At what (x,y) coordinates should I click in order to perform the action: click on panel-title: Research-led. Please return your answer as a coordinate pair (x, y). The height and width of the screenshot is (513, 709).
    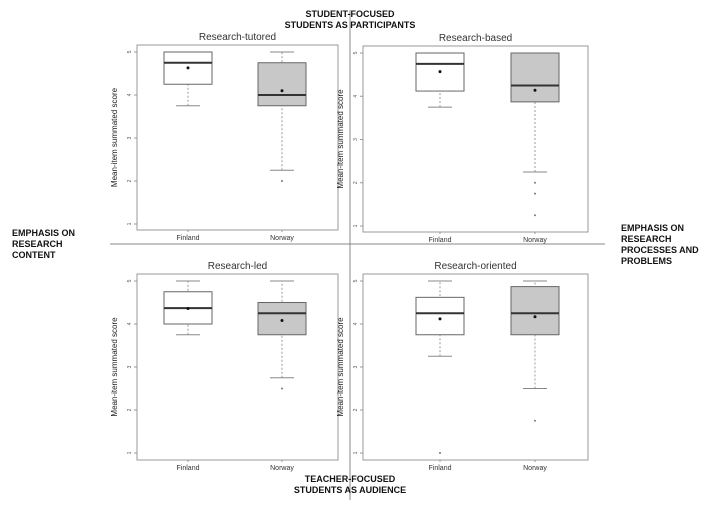
    Looking at the image, I should click on (237, 266).